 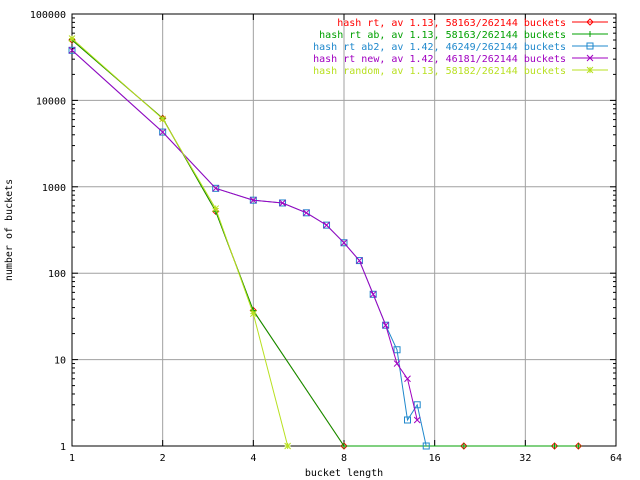 What do you see at coordinates (54, 188) in the screenshot?
I see `y-tick-label: 1000` at bounding box center [54, 188].